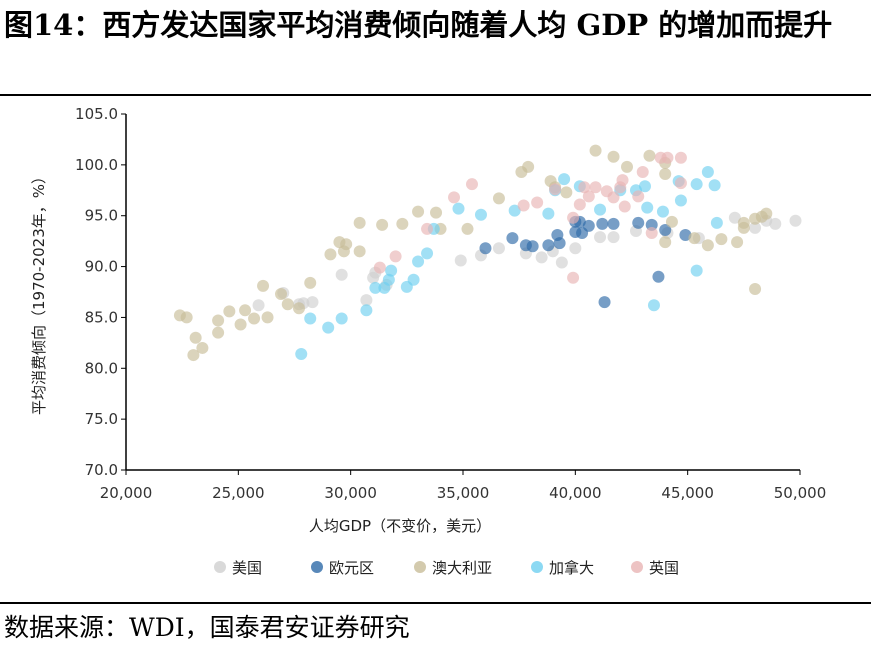 Image resolution: width=871 pixels, height=647 pixels. What do you see at coordinates (96, 165) in the screenshot?
I see `y-tick-label: 100.0` at bounding box center [96, 165].